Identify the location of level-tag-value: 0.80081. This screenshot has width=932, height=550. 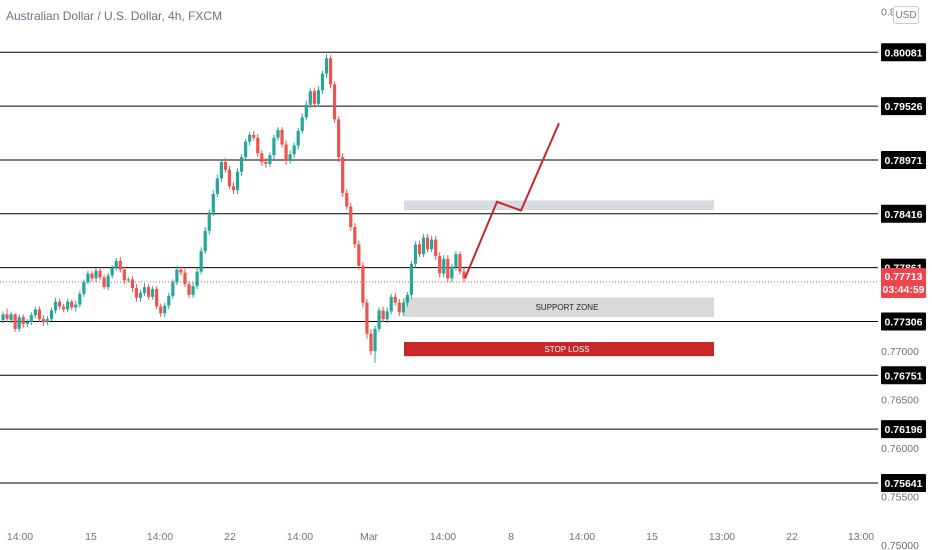
(904, 53).